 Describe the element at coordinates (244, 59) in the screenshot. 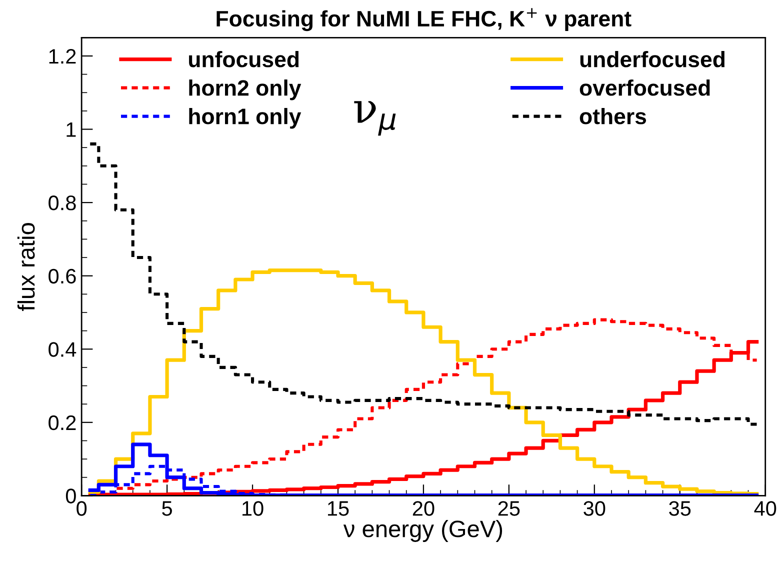

I see `legend-label: unfocused` at that location.